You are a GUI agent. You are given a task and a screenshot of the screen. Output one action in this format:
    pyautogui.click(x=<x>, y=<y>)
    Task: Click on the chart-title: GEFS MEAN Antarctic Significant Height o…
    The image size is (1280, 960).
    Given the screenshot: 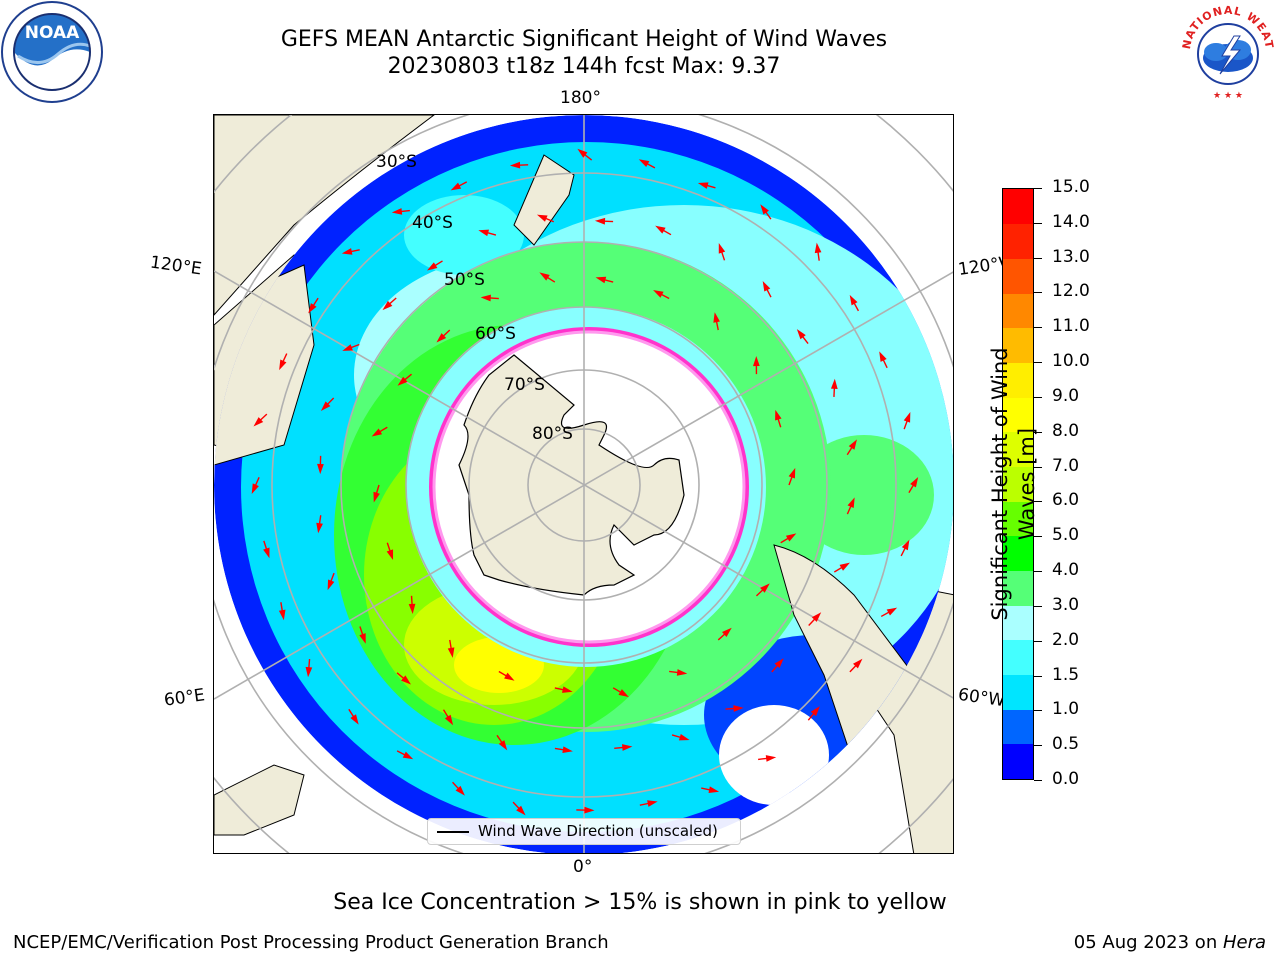 What is the action you would take?
    pyautogui.click(x=584, y=39)
    